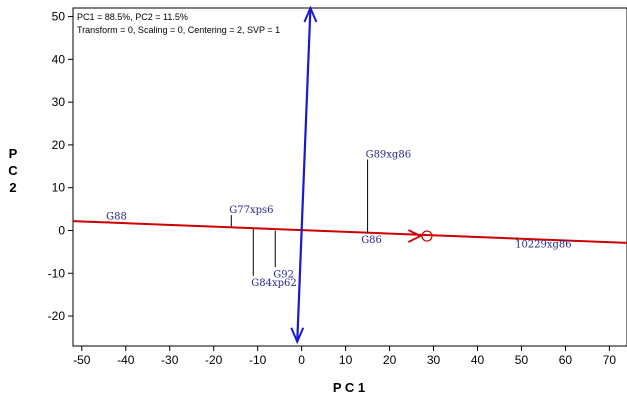 Image resolution: width=627 pixels, height=399 pixels. I want to click on y-tick-label: 30, so click(59, 102).